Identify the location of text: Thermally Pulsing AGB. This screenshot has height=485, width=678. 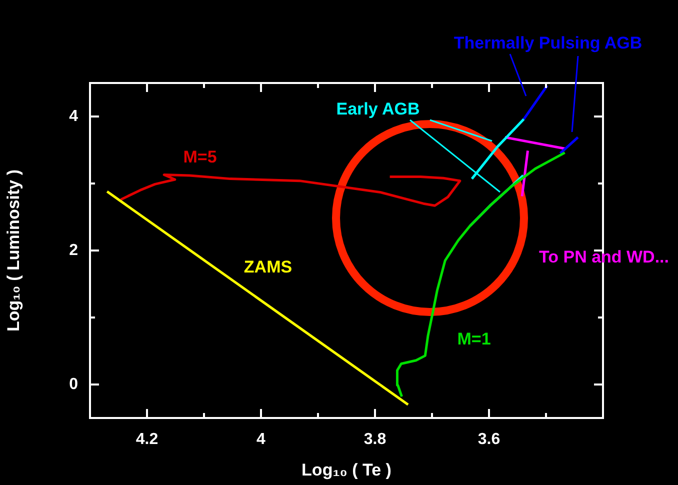
(548, 43).